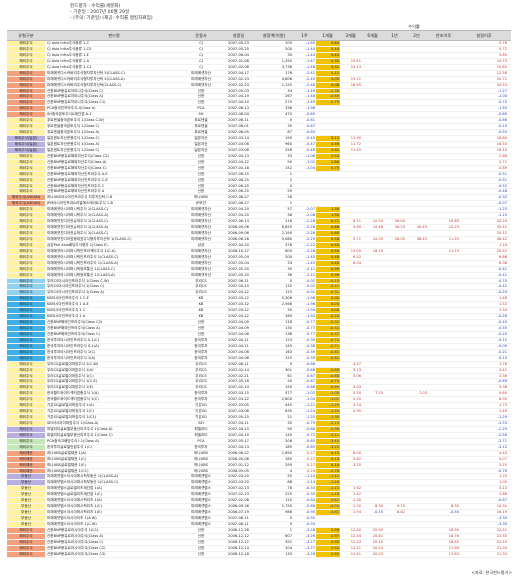 This screenshot has width=520, height=579. Describe the element at coordinates (274, 35) in the screenshot. I see `column-header-size: 설정액(억원)` at that location.